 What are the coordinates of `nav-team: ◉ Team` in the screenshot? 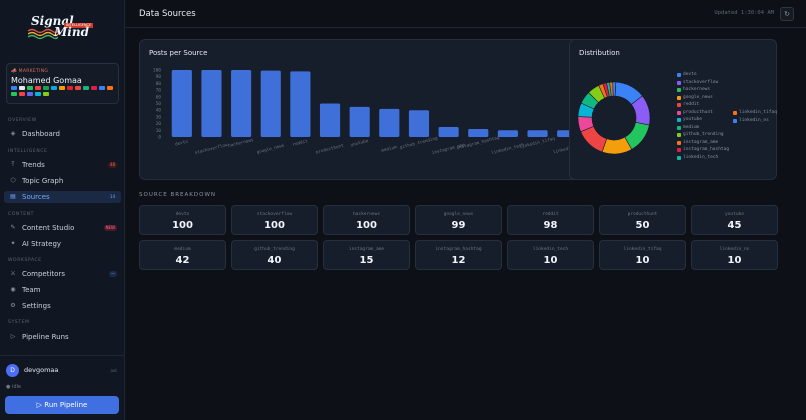 It's located at (62, 290).